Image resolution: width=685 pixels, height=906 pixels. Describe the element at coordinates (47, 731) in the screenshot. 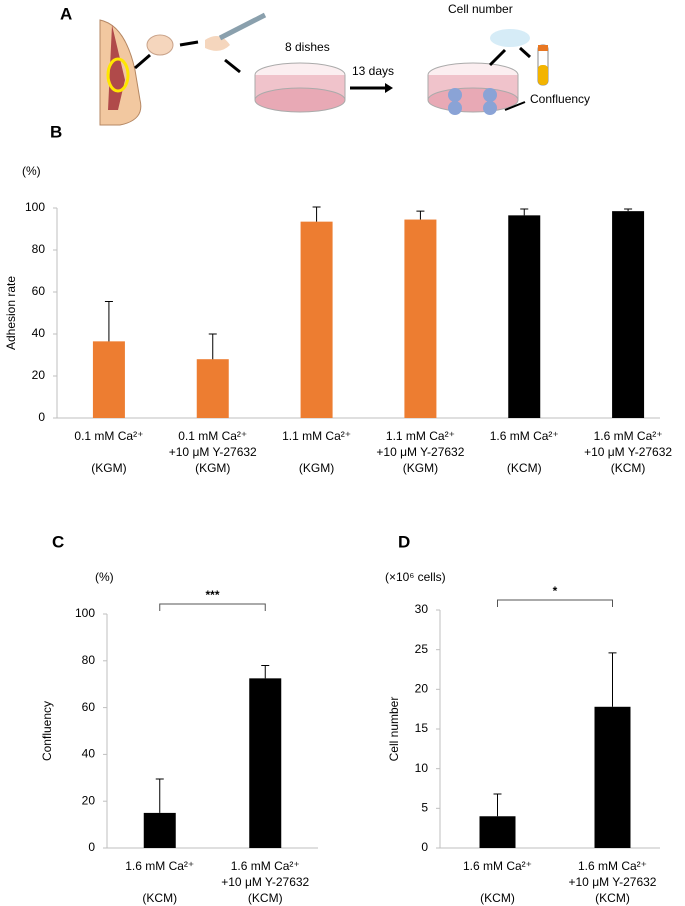

I see `y-axis-label: Confluency` at that location.